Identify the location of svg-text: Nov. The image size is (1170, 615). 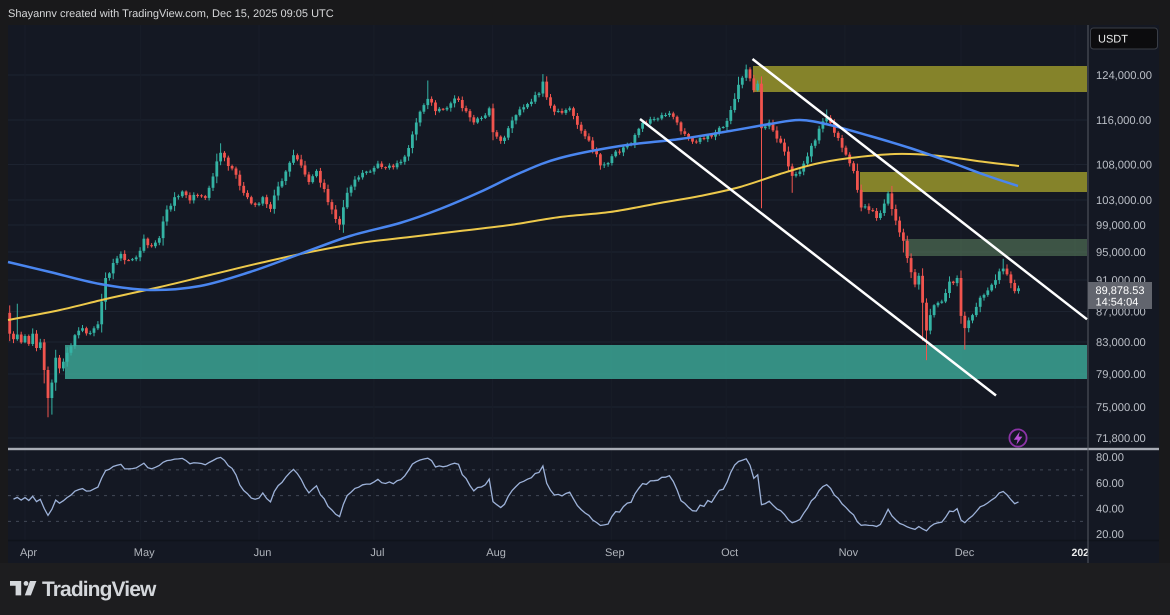
(849, 553).